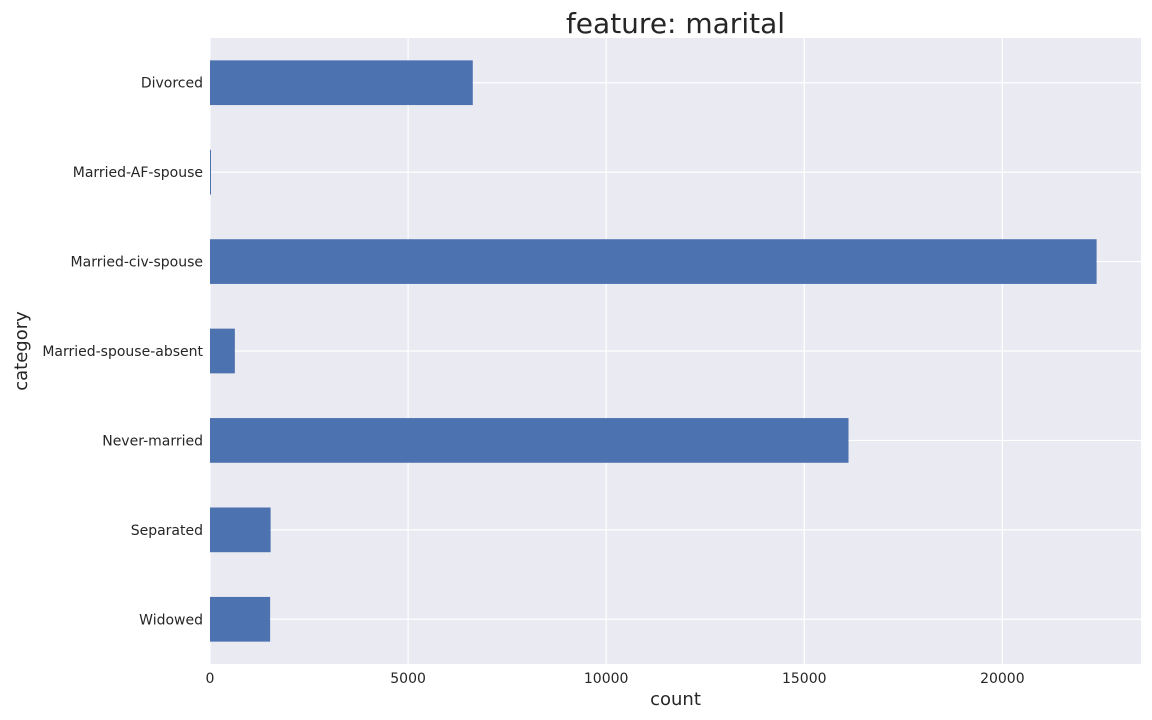  What do you see at coordinates (167, 531) in the screenshot?
I see `y-tick-label: Separated` at bounding box center [167, 531].